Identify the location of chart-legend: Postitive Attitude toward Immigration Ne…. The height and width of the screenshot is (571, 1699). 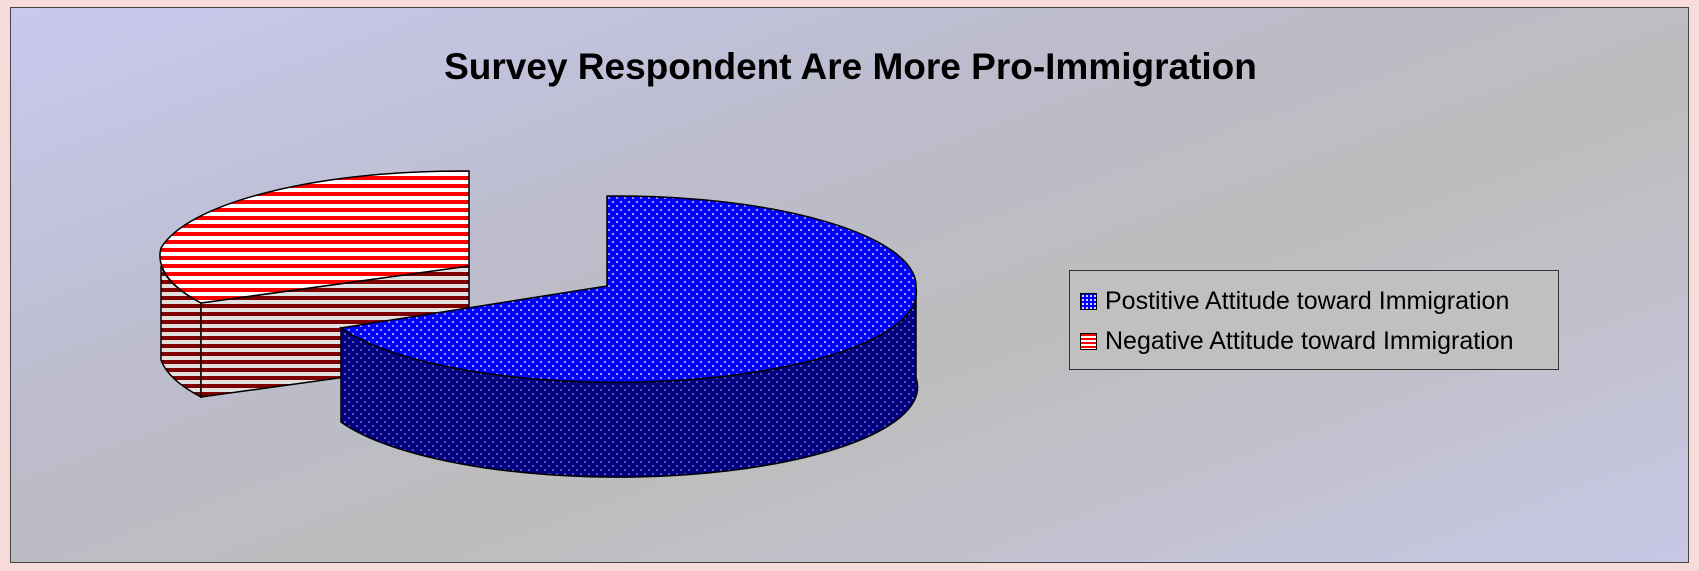
(1314, 320).